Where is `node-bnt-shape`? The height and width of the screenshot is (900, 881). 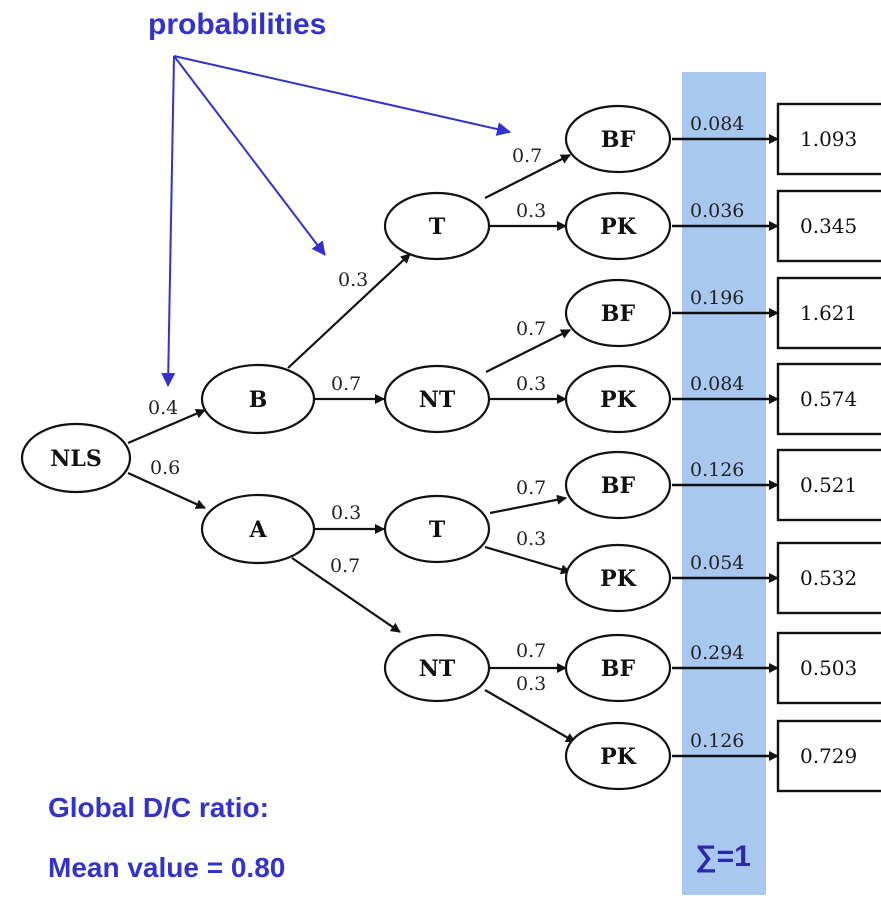 node-bnt-shape is located at coordinates (437, 399).